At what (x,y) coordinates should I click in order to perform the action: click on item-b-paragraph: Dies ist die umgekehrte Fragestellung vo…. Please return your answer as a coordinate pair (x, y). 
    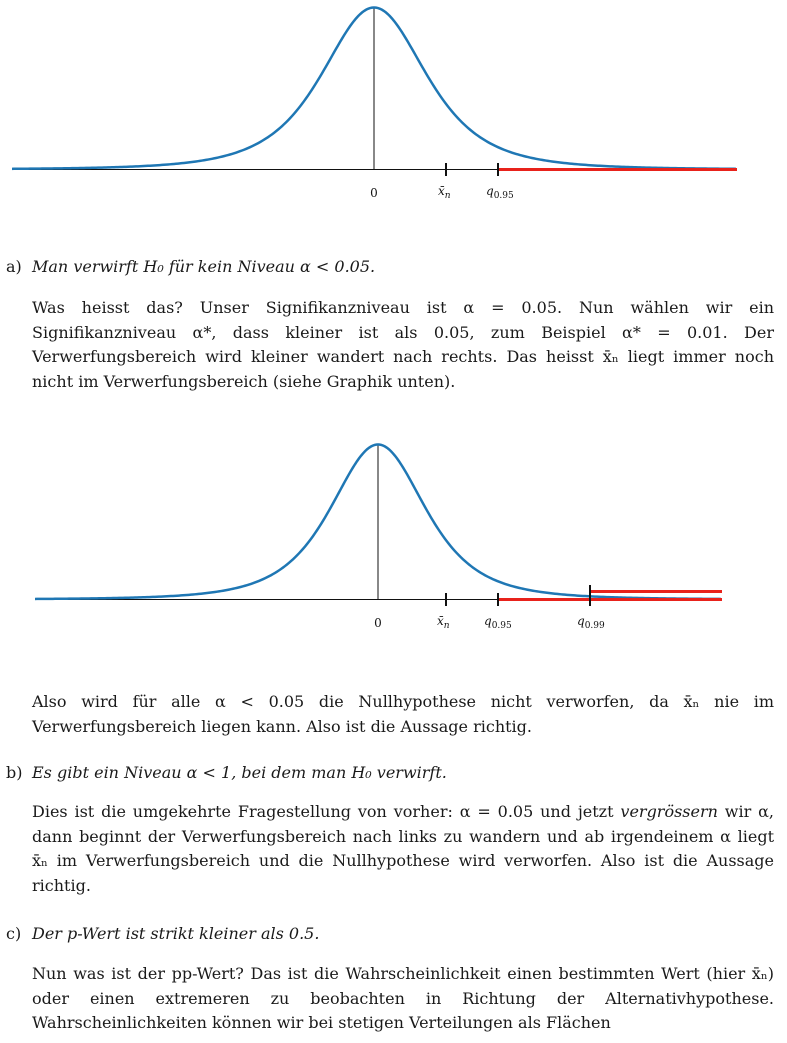
    Looking at the image, I should click on (403, 848).